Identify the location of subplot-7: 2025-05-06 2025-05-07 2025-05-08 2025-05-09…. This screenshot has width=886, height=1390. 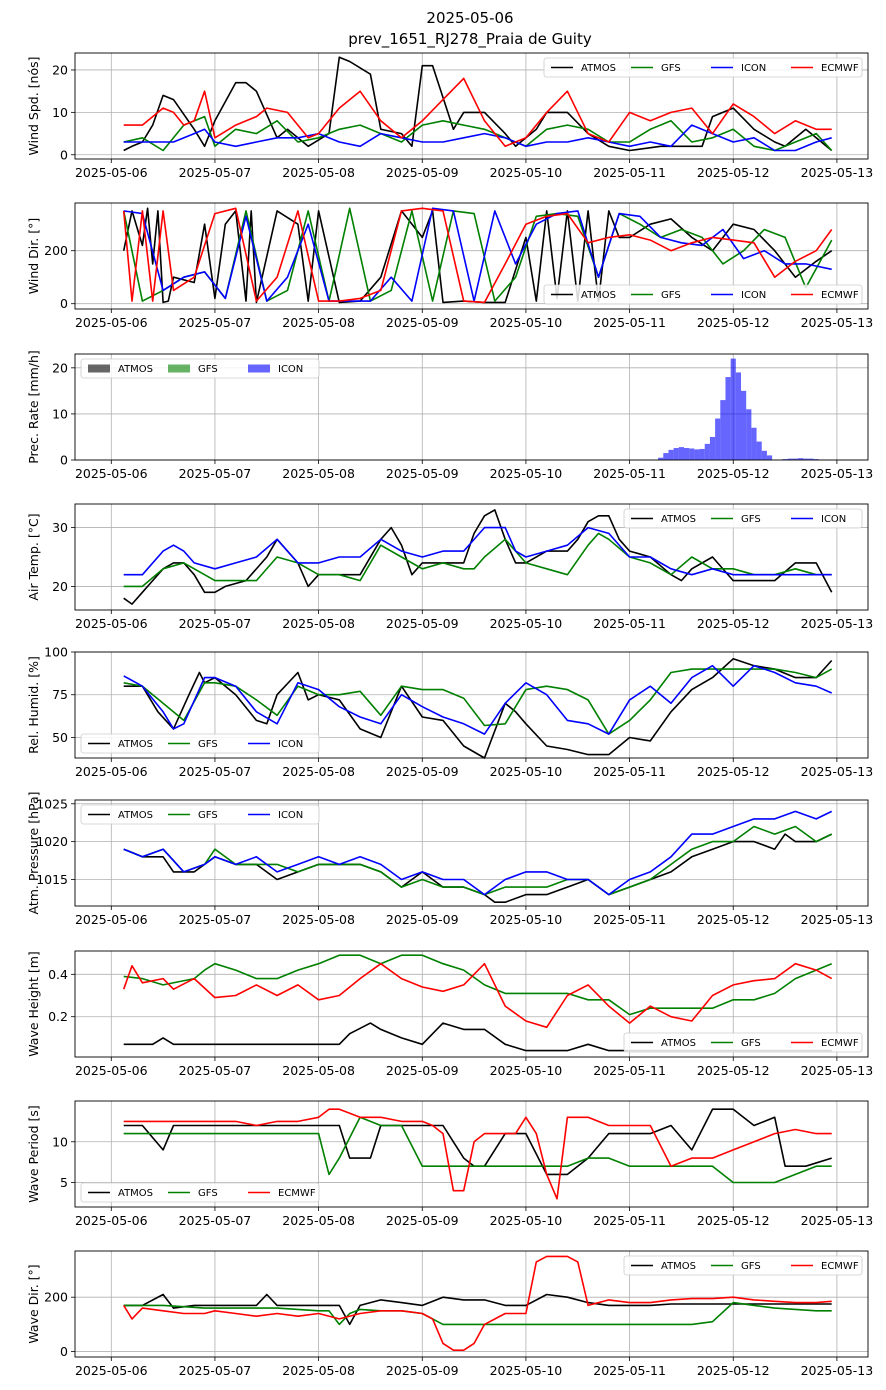
(450, 1014).